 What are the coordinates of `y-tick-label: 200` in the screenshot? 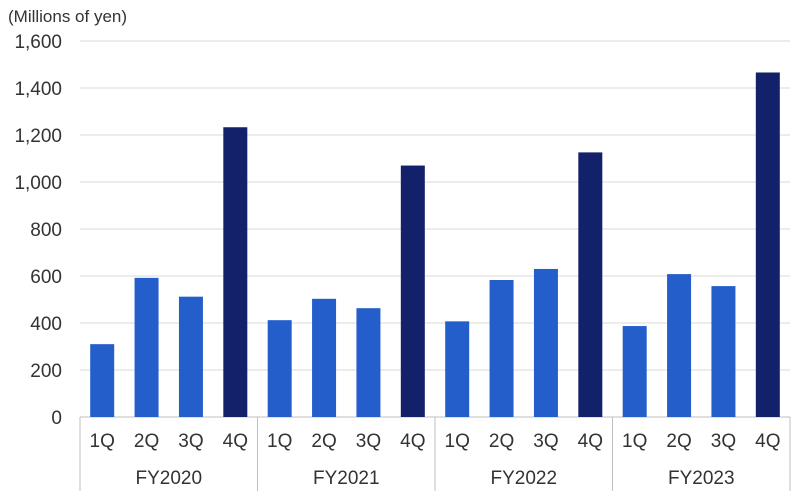 It's located at (46, 371).